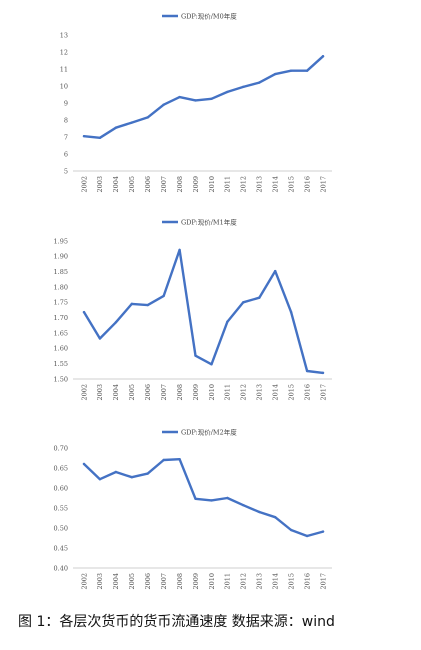 The height and width of the screenshot is (650, 421). Describe the element at coordinates (61, 379) in the screenshot. I see `y-tick-label: 1.50` at that location.